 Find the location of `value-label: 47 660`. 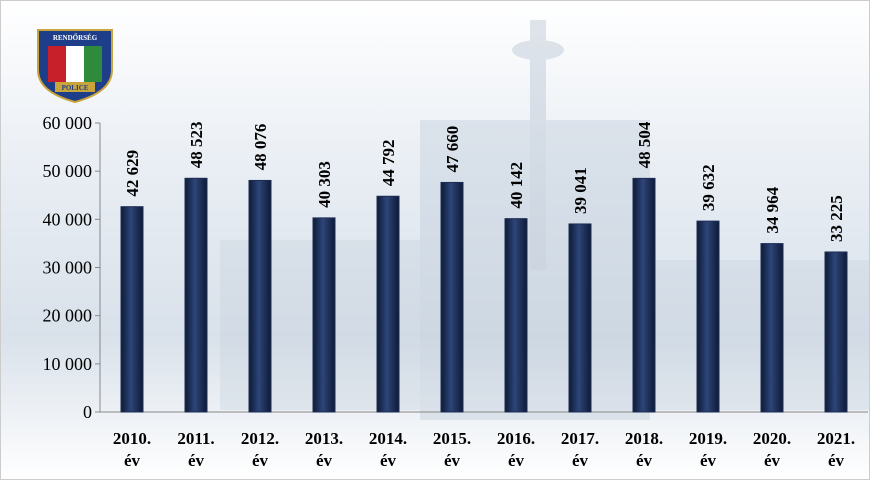

value-label: 47 660 is located at coordinates (452, 149).